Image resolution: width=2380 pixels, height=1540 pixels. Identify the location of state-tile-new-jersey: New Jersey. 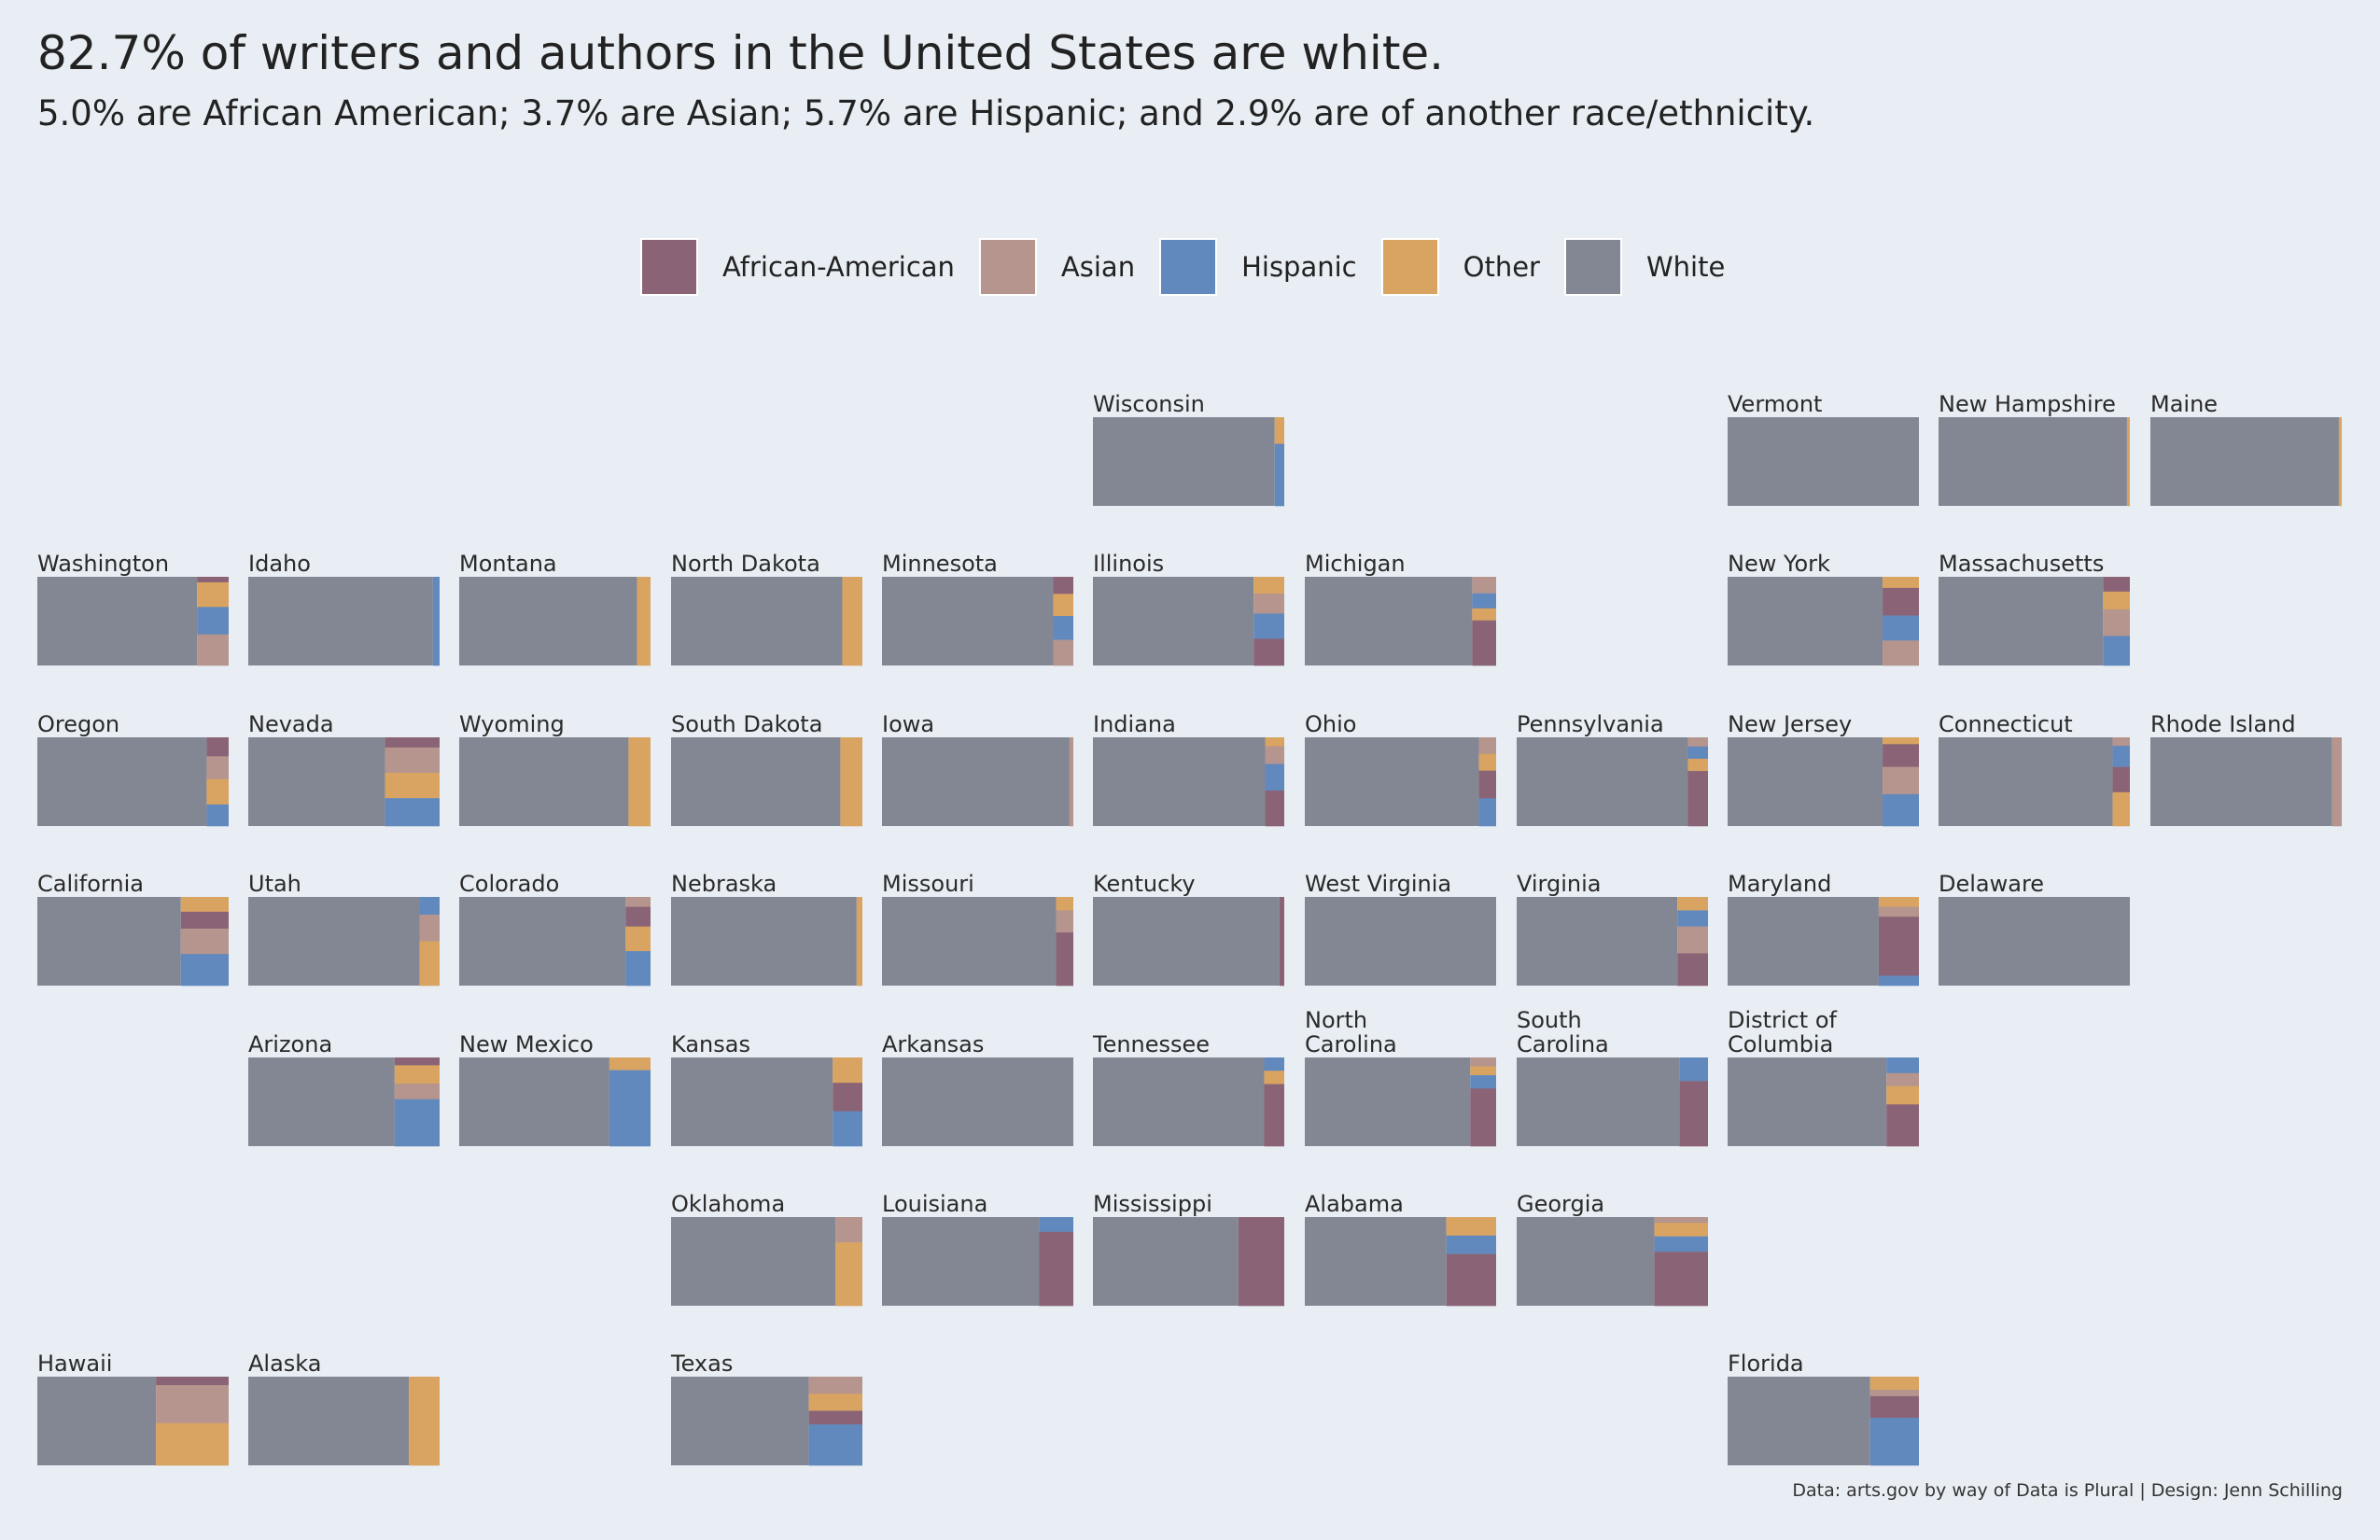
(1823, 769).